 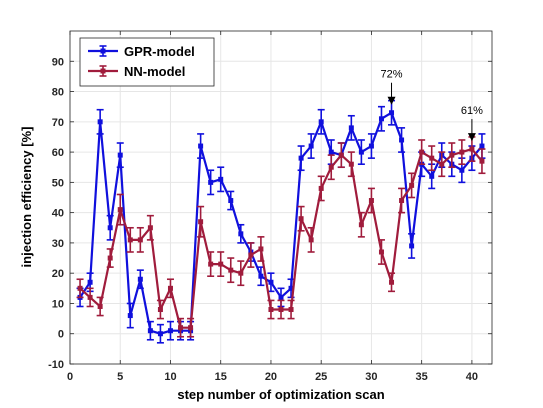 I want to click on y-tick-label: 70, so click(x=58, y=123).